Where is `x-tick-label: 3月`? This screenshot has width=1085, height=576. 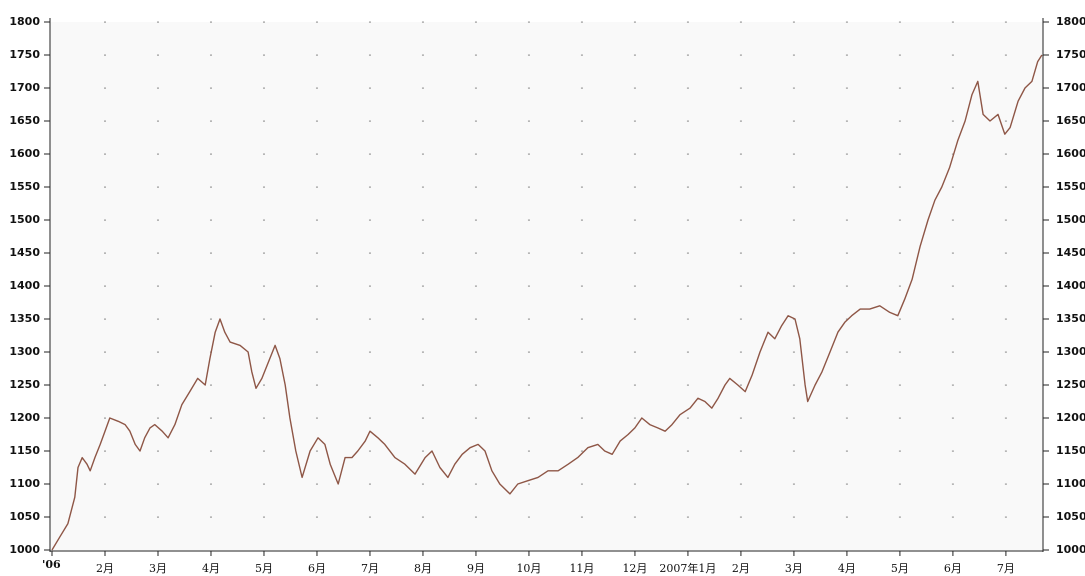 x-tick-label: 3月 is located at coordinates (158, 568).